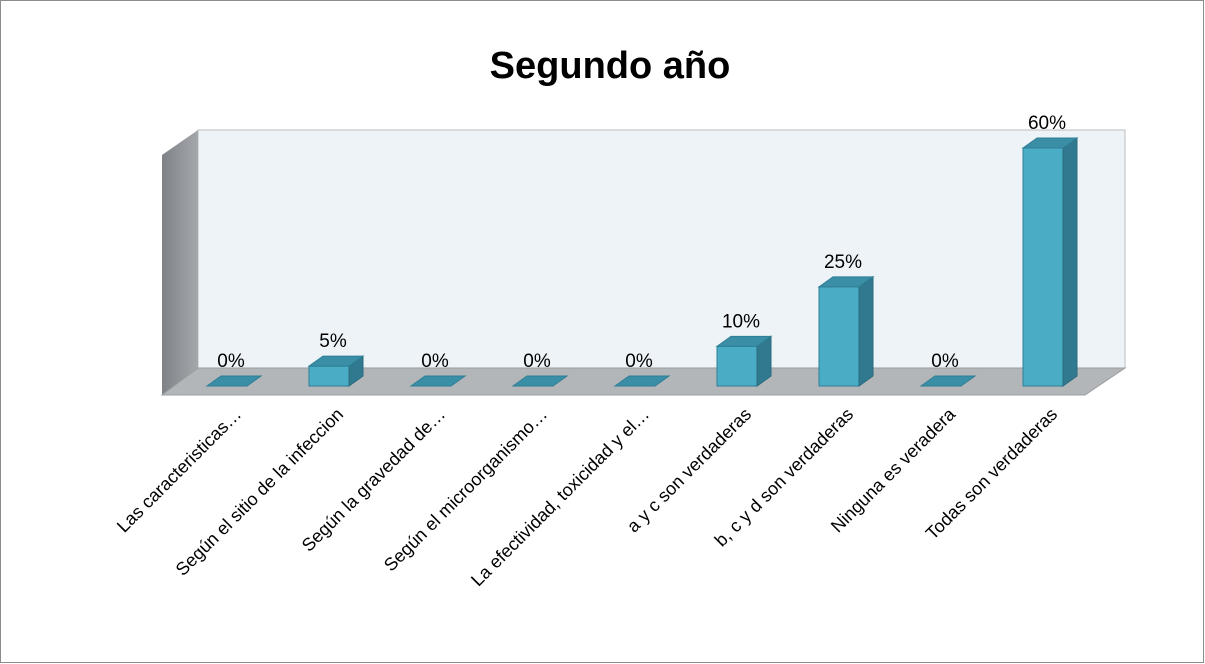 The image size is (1205, 664). What do you see at coordinates (843, 262) in the screenshot?
I see `value-label: 25%` at bounding box center [843, 262].